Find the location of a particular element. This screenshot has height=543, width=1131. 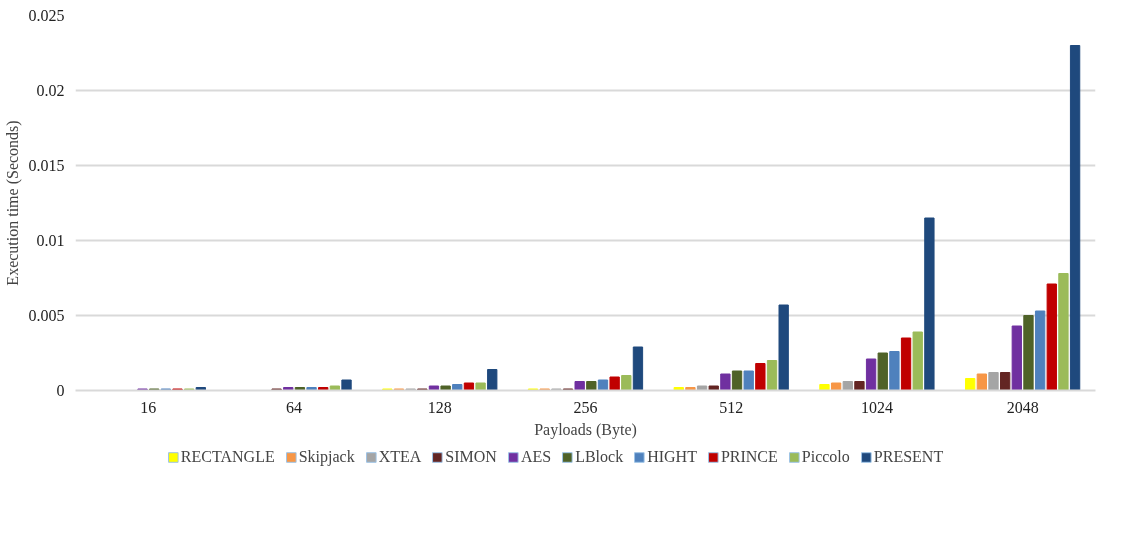

legend-label: PRINCE is located at coordinates (749, 457).